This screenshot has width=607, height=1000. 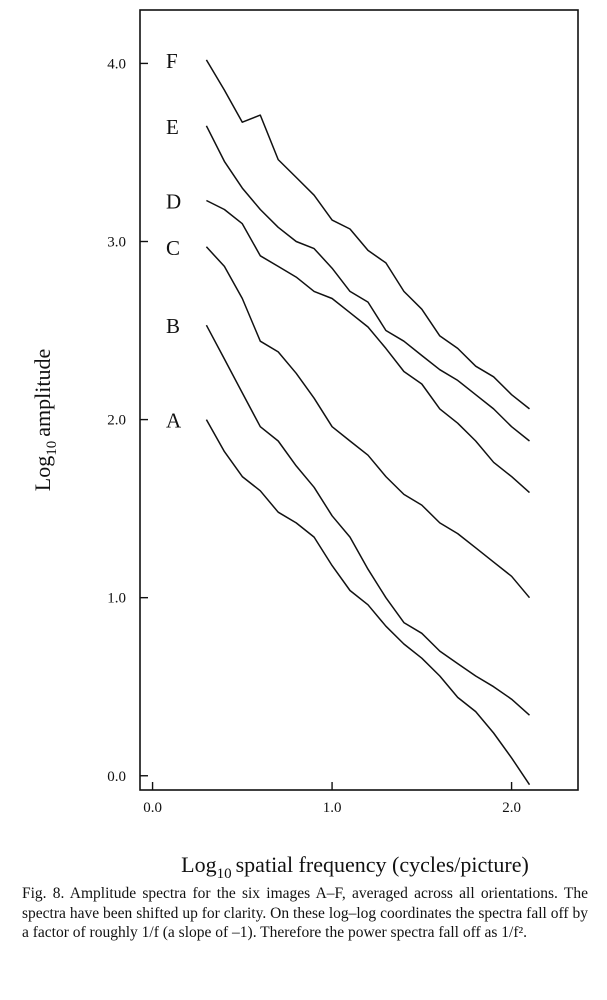 I want to click on x-label-subscript: 10, so click(x=224, y=873).